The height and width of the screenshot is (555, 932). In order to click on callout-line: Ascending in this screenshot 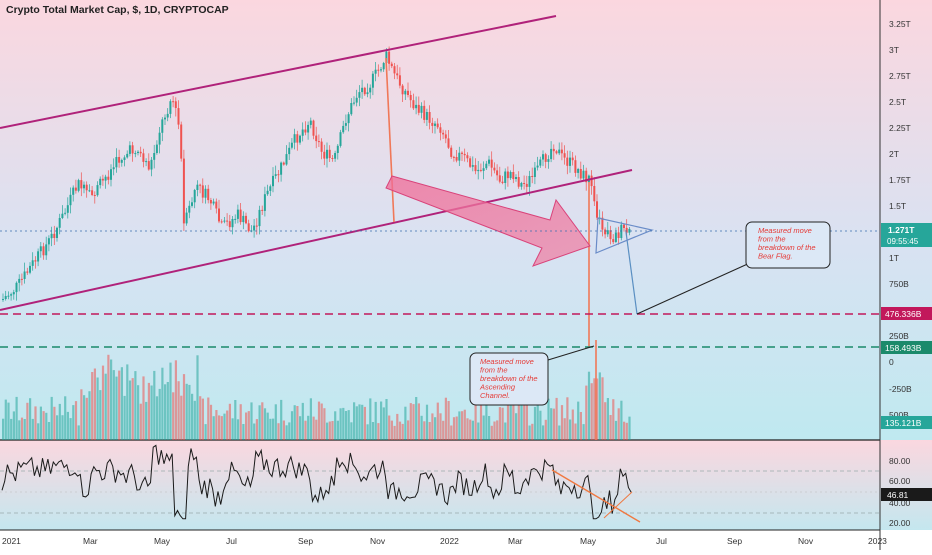, I will do `click(497, 387)`.